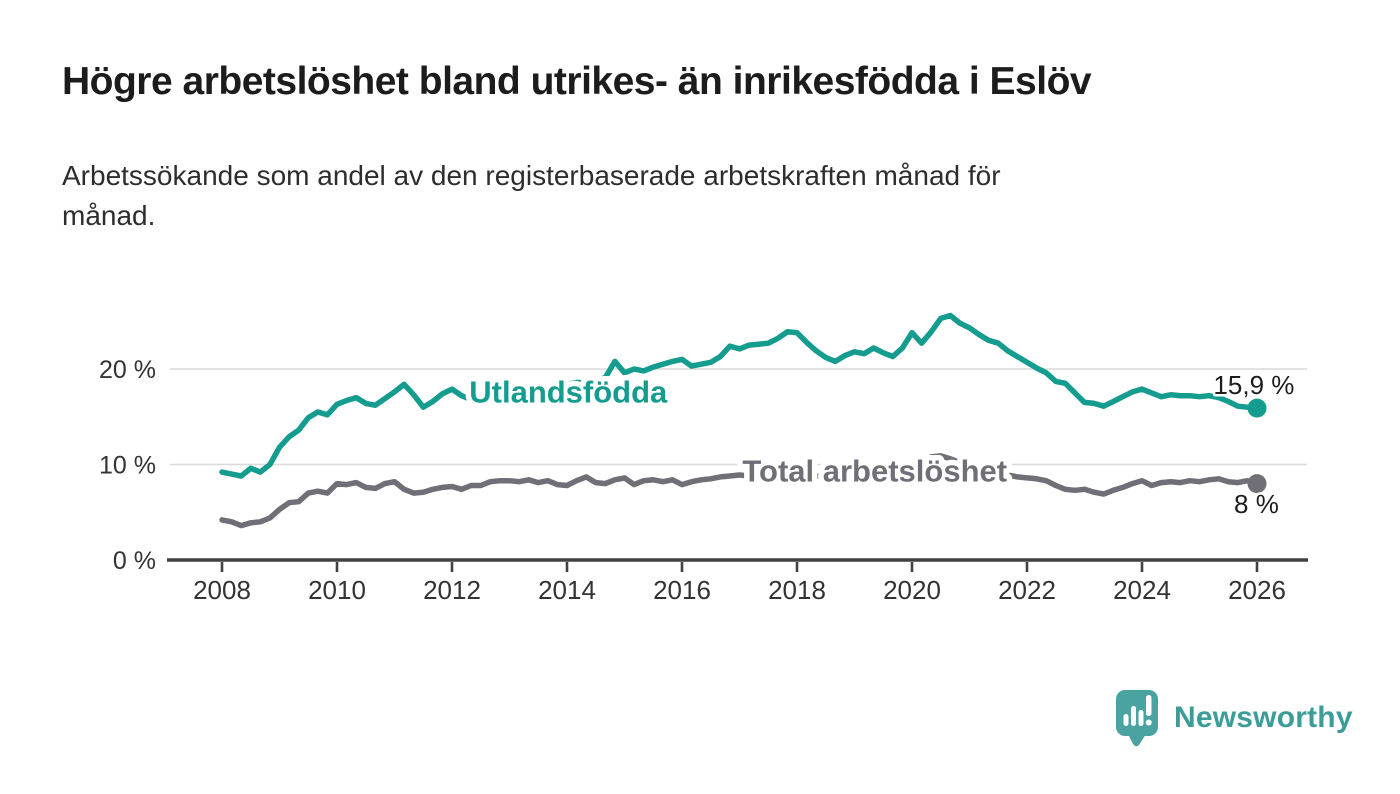 Image resolution: width=1400 pixels, height=794 pixels. What do you see at coordinates (1256, 504) in the screenshot?
I see `series-end-value-label: 8 %` at bounding box center [1256, 504].